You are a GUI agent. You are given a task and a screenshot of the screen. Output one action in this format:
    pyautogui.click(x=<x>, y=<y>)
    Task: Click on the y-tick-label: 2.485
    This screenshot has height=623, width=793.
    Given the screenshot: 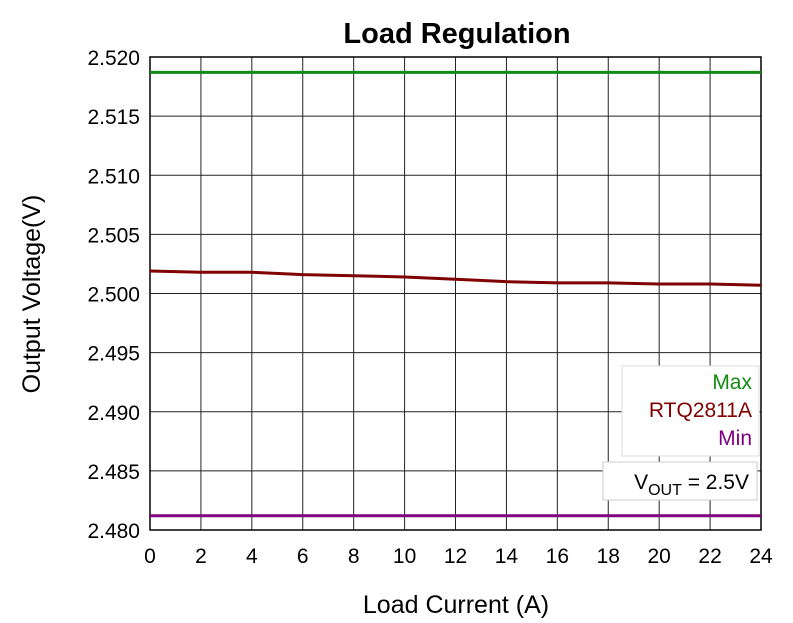 What is the action you would take?
    pyautogui.click(x=113, y=472)
    